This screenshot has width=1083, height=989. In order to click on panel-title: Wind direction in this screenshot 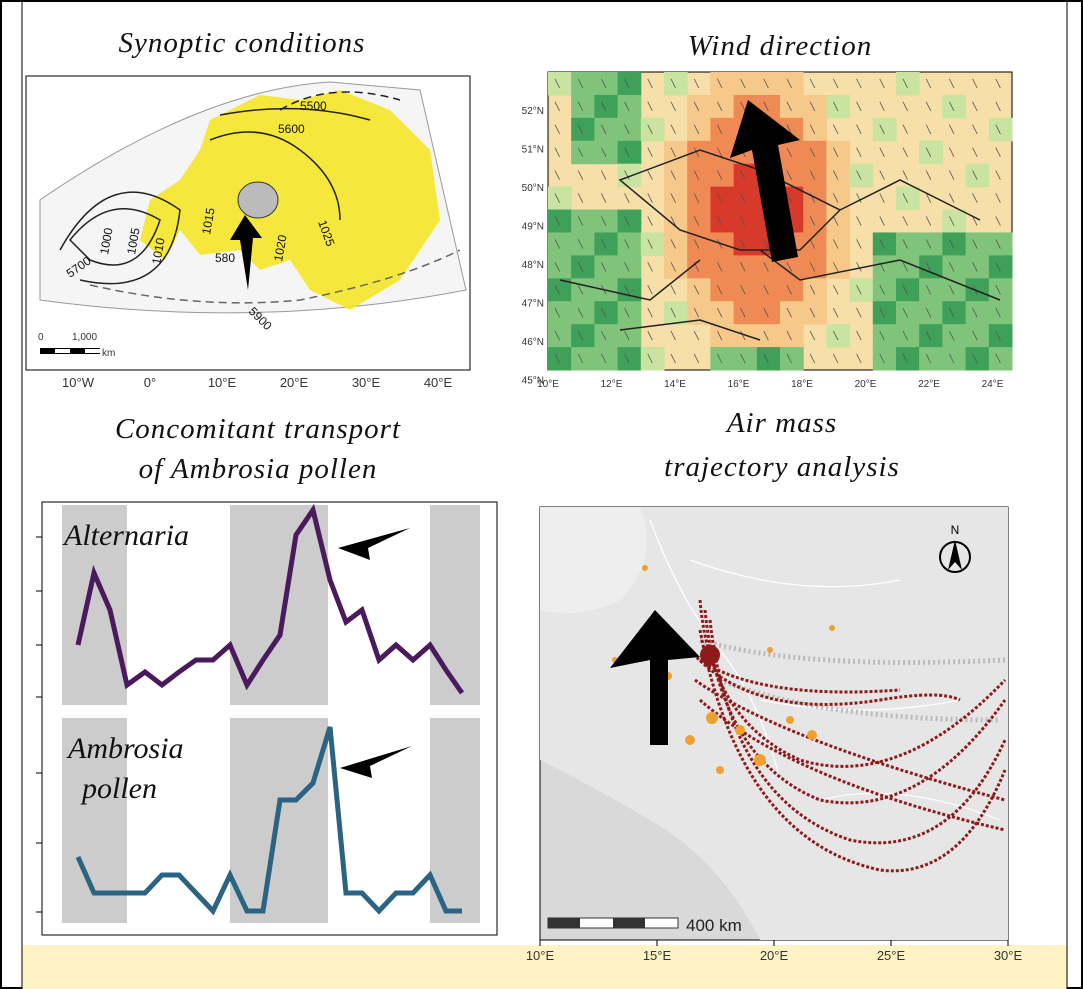, I will do `click(780, 46)`.